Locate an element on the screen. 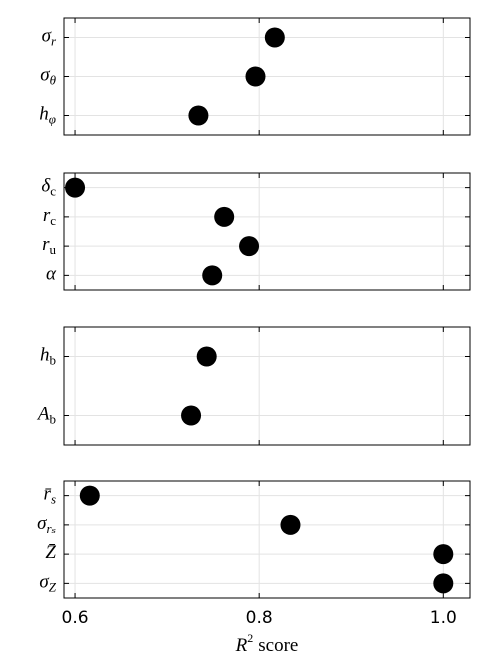 The image size is (478, 670). y-tick-label: hφ is located at coordinates (47, 115).